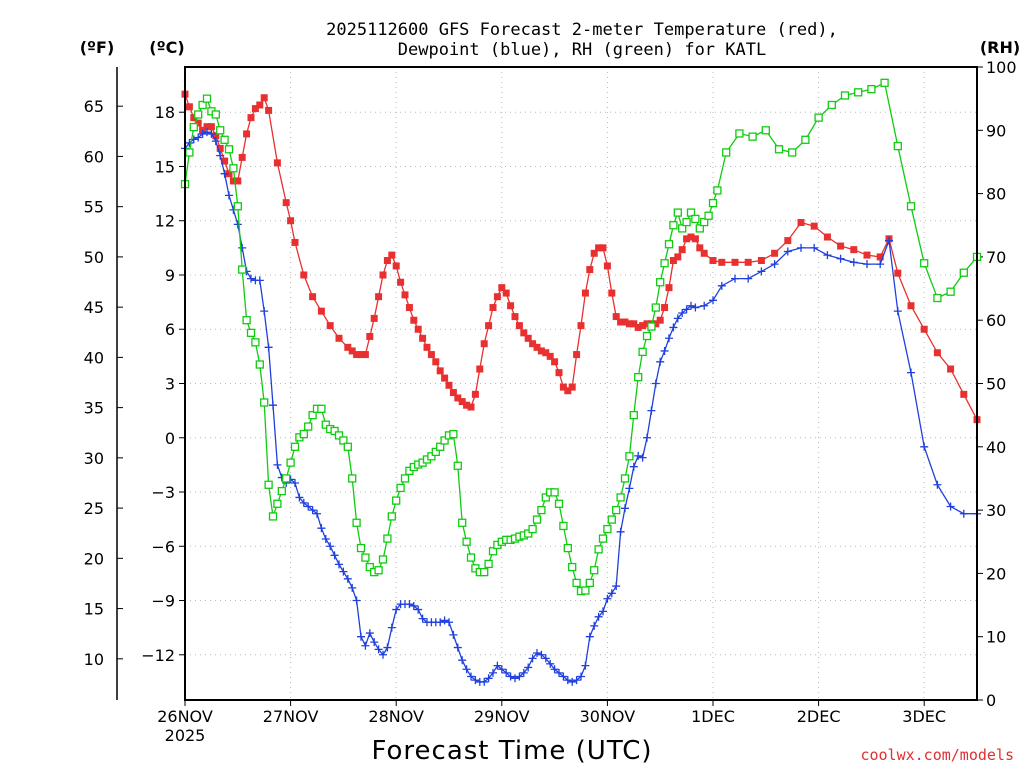 This screenshot has width=1024, height=768. Describe the element at coordinates (396, 716) in the screenshot. I see `time-tick-label: 28NOV` at that location.